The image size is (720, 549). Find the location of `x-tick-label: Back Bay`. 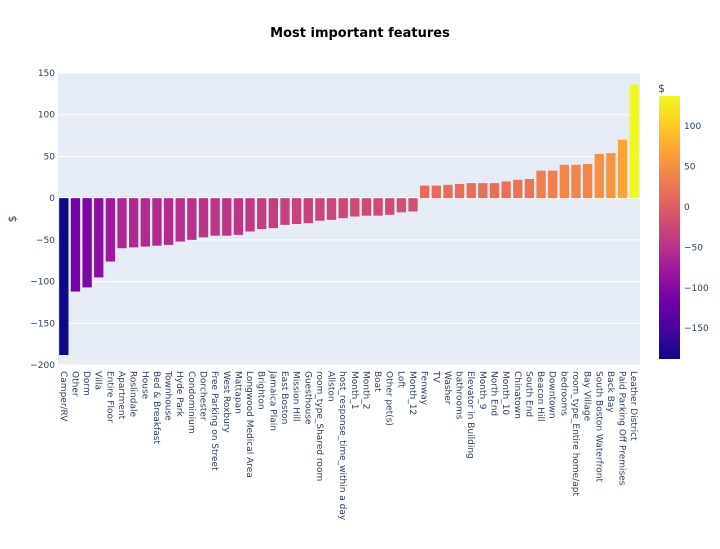

x-tick-label: Back Bay is located at coordinates (610, 392).